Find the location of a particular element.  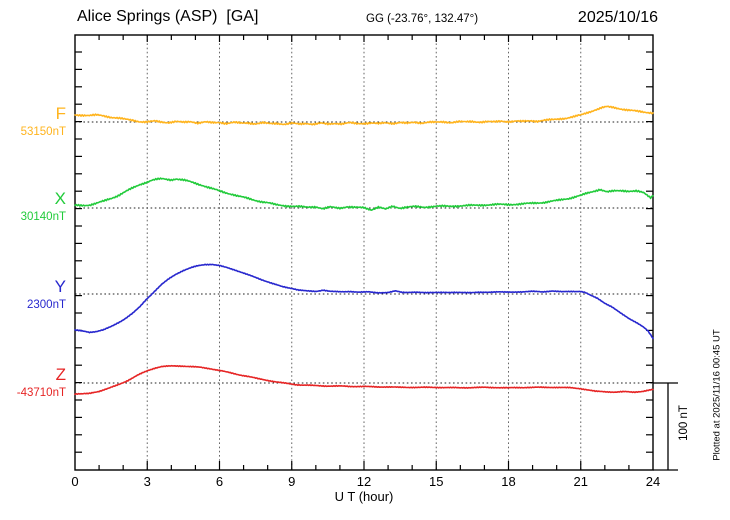

x-tick-label: 6 is located at coordinates (219, 481).